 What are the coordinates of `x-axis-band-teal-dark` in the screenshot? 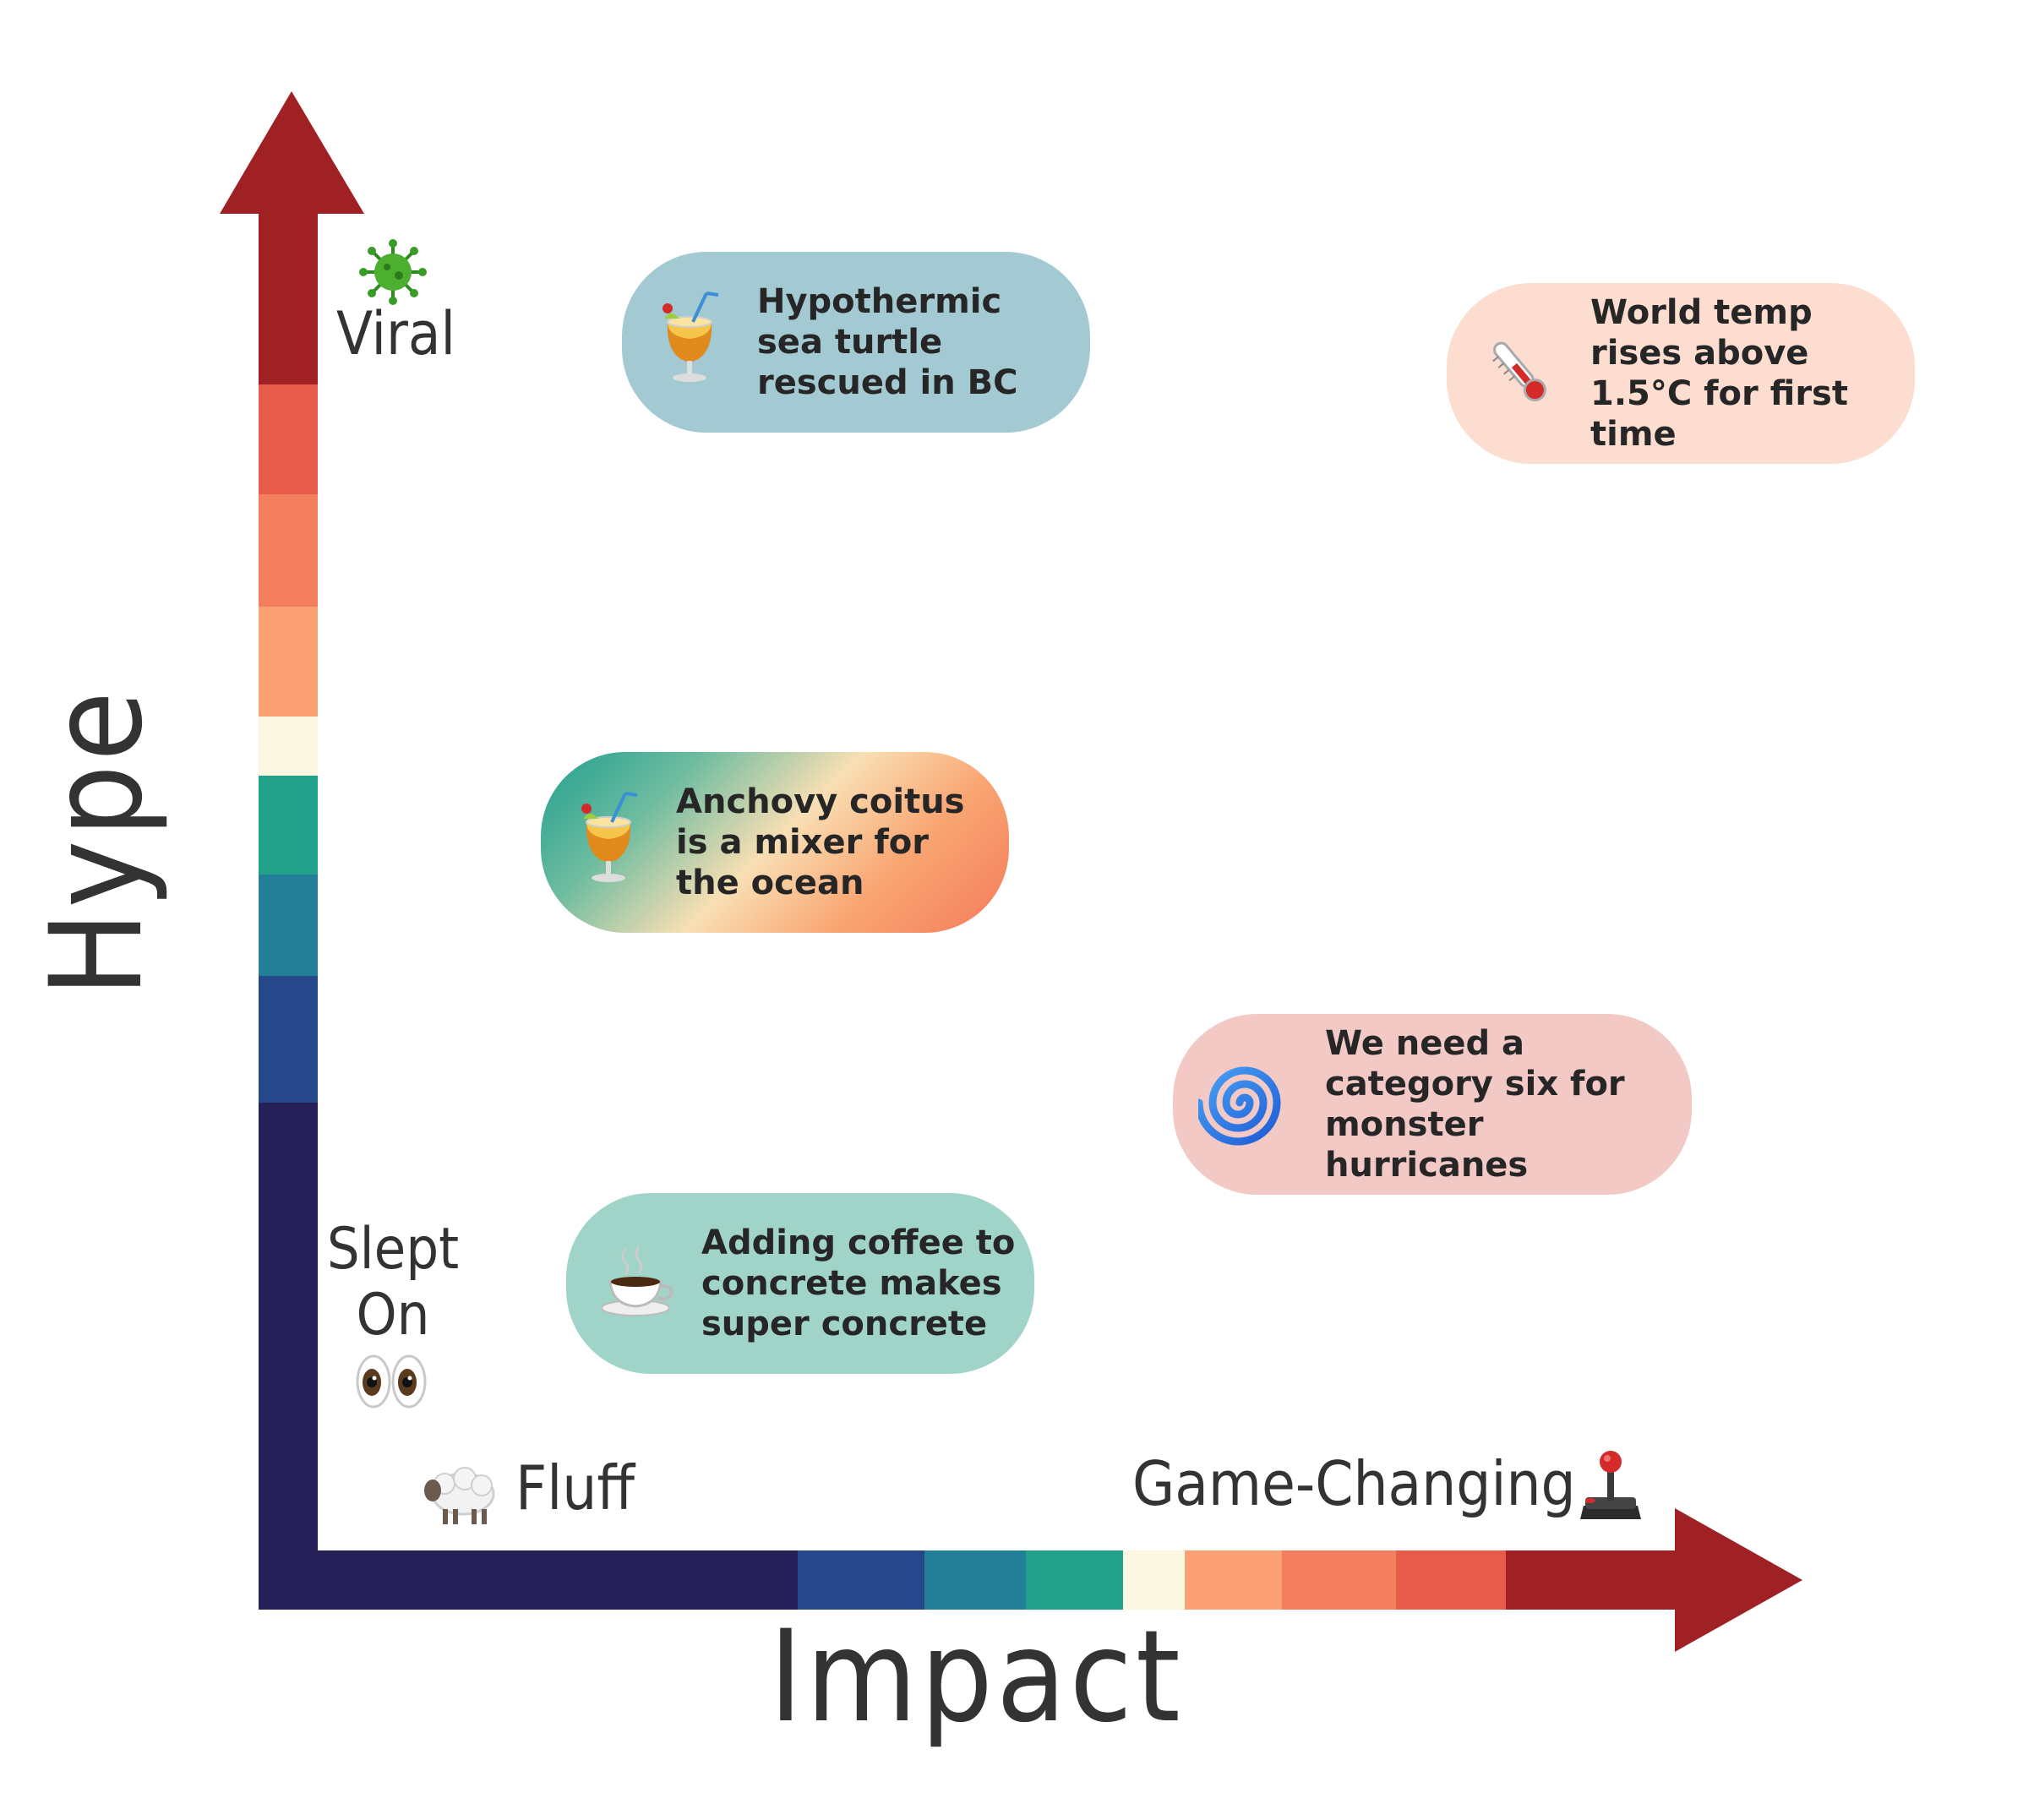 It's located at (975, 1580).